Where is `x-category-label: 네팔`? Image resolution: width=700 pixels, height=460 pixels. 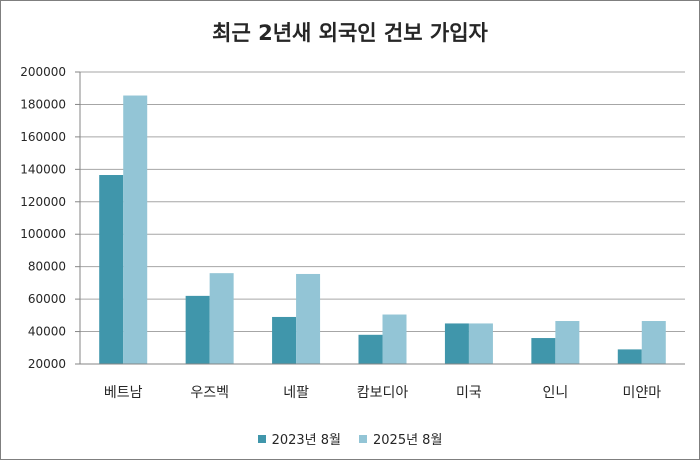
x-category-label: 네팔 is located at coordinates (296, 393).